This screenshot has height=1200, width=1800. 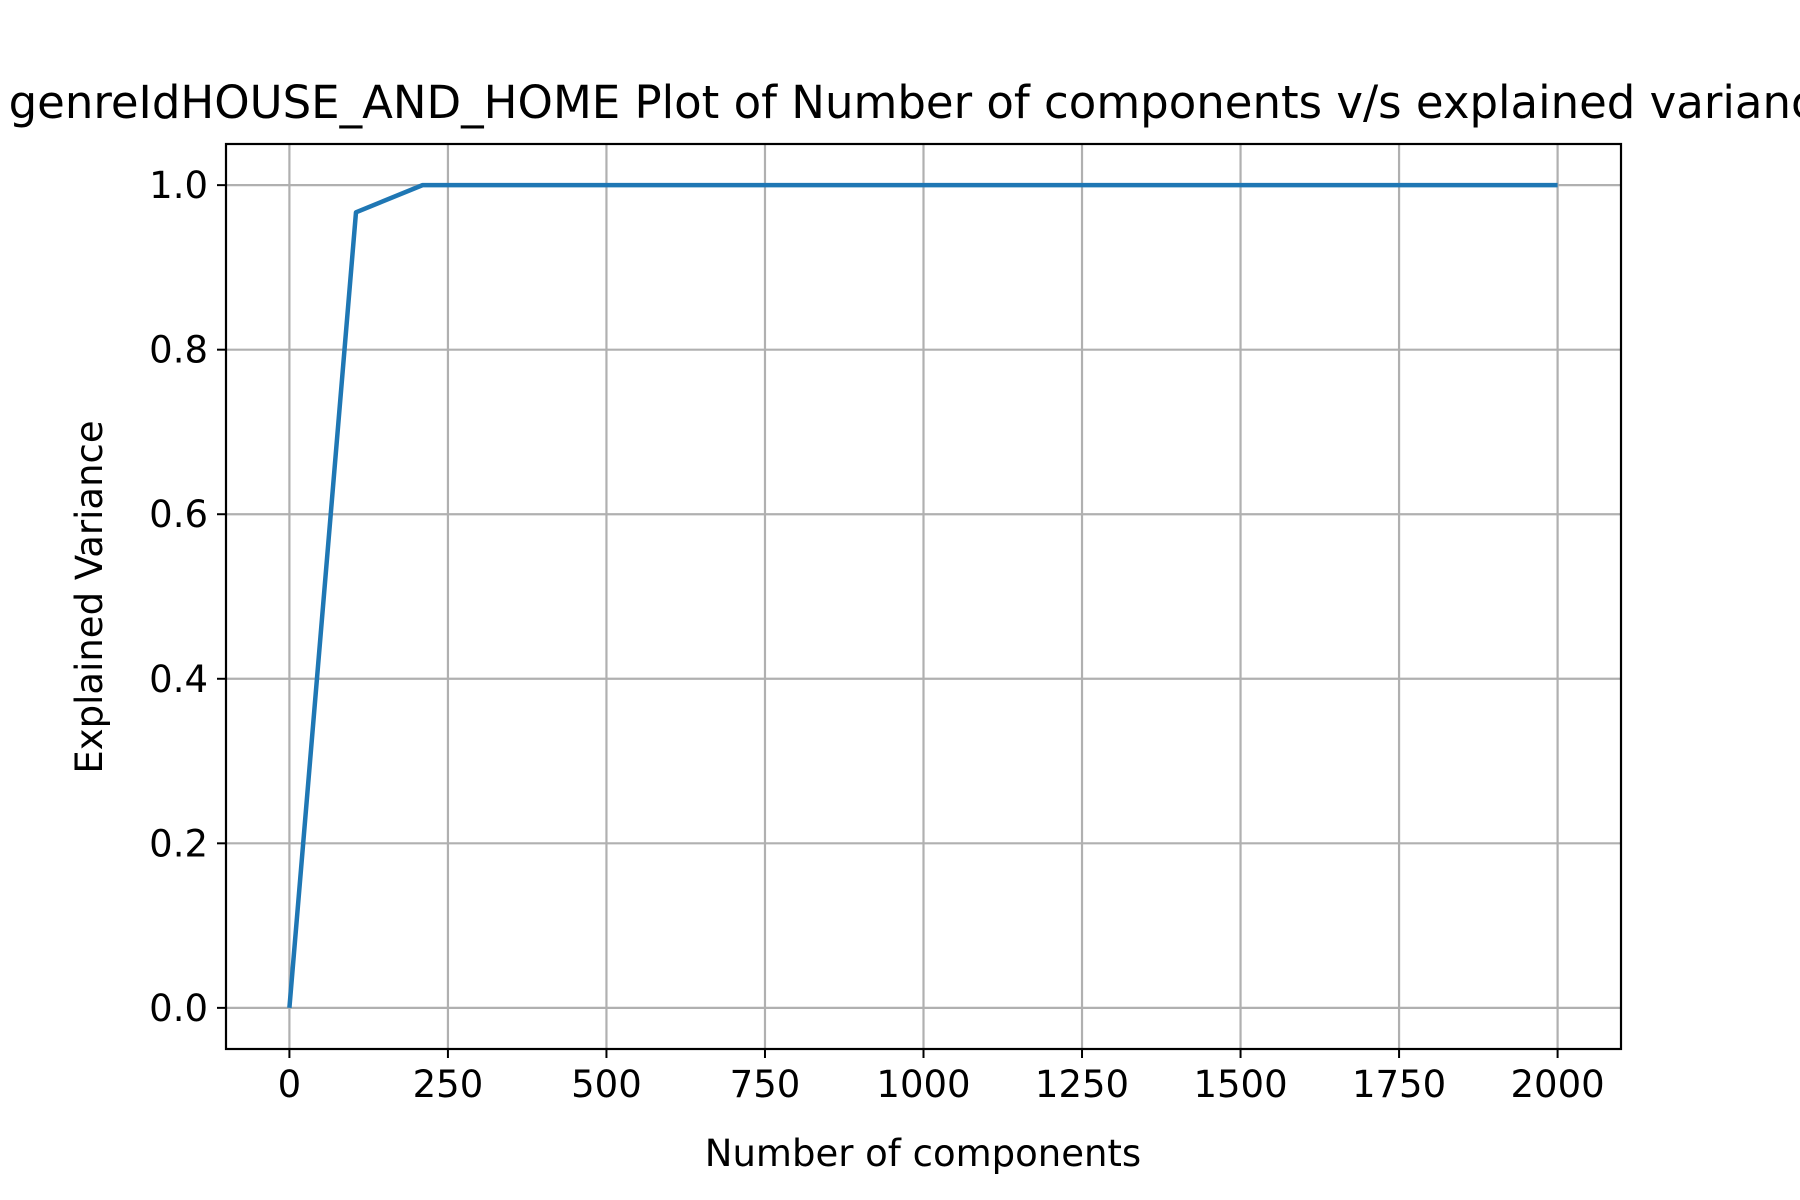 I want to click on x-tick-label: 250, so click(x=448, y=1084).